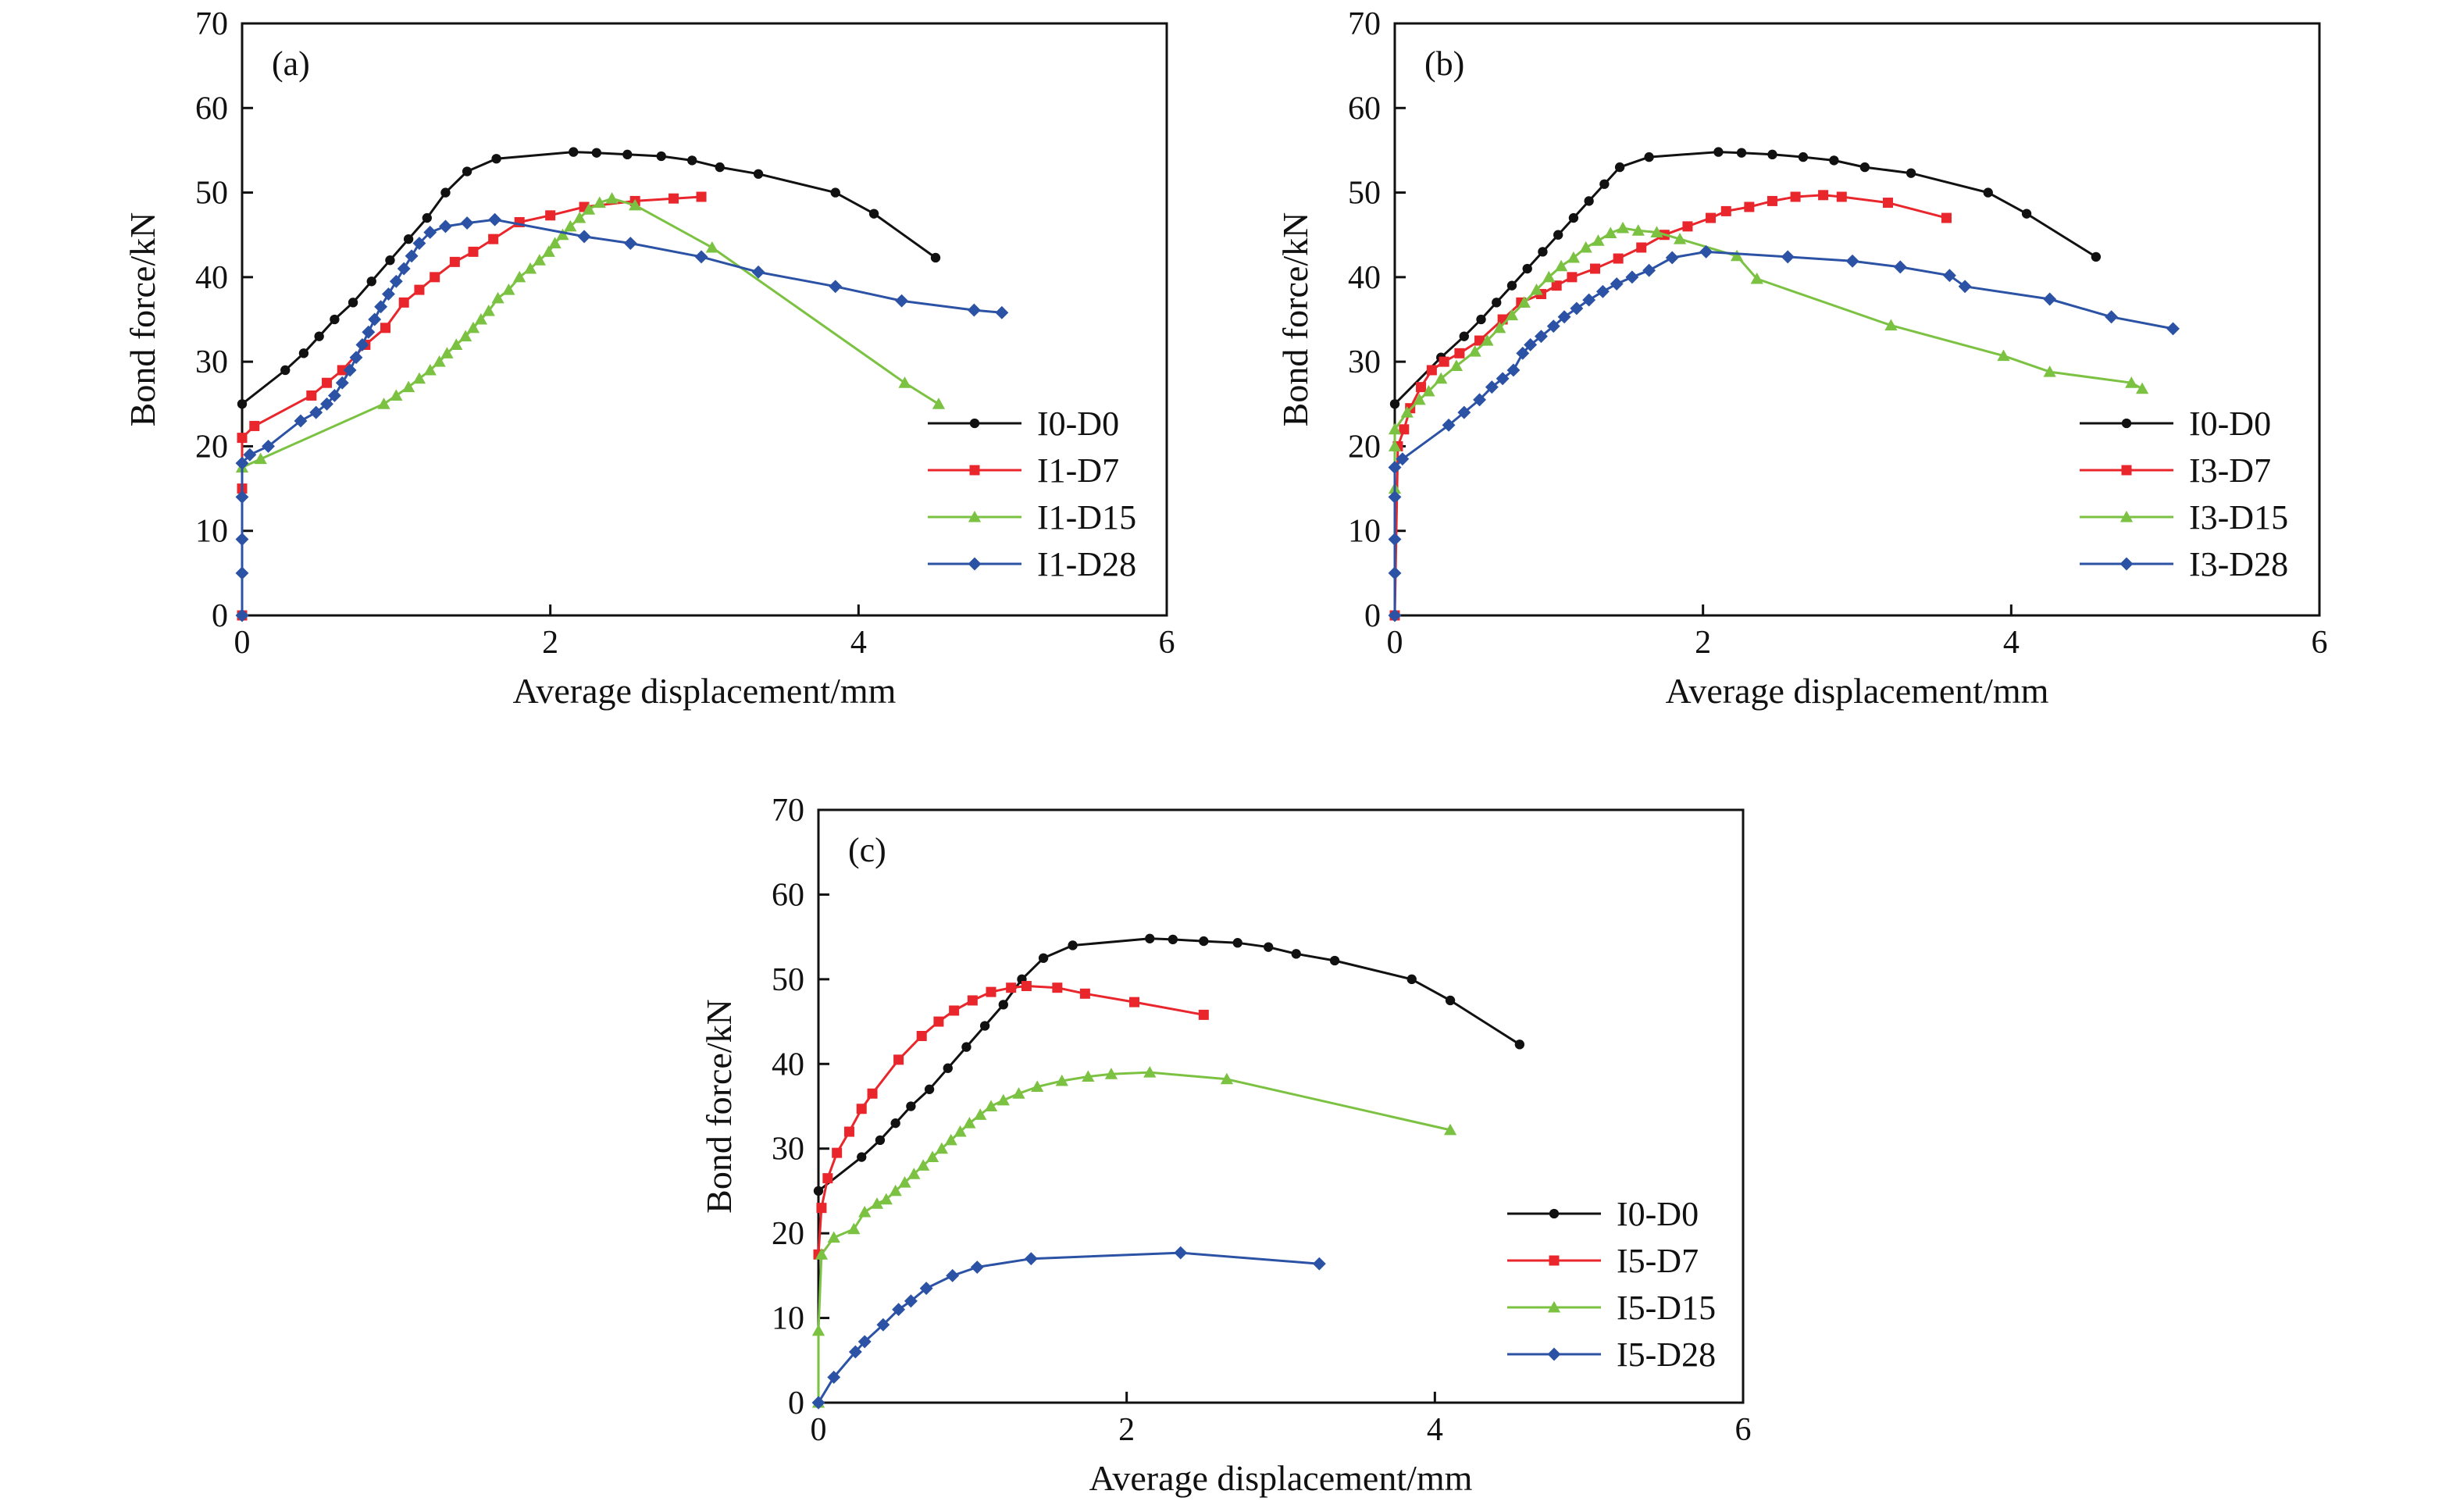 This screenshot has height=1512, width=2460. What do you see at coordinates (1078, 470) in the screenshot?
I see `legend-label: I1-D7` at bounding box center [1078, 470].